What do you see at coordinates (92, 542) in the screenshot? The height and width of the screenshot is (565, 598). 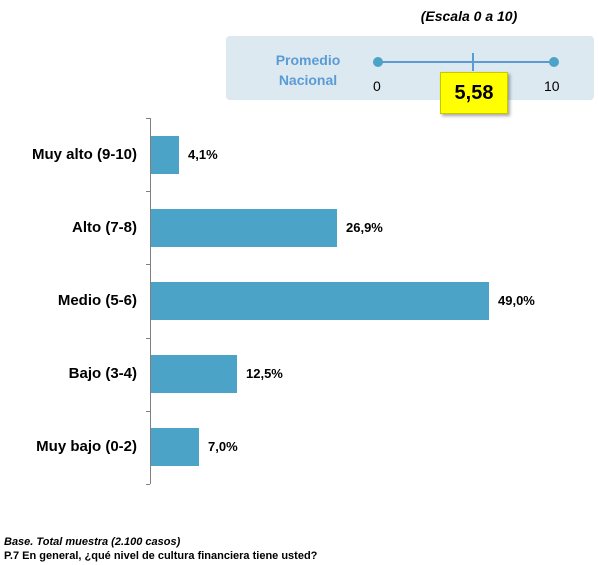 I see `footnote-base: Base. Total muestra (2.100 casos)` at bounding box center [92, 542].